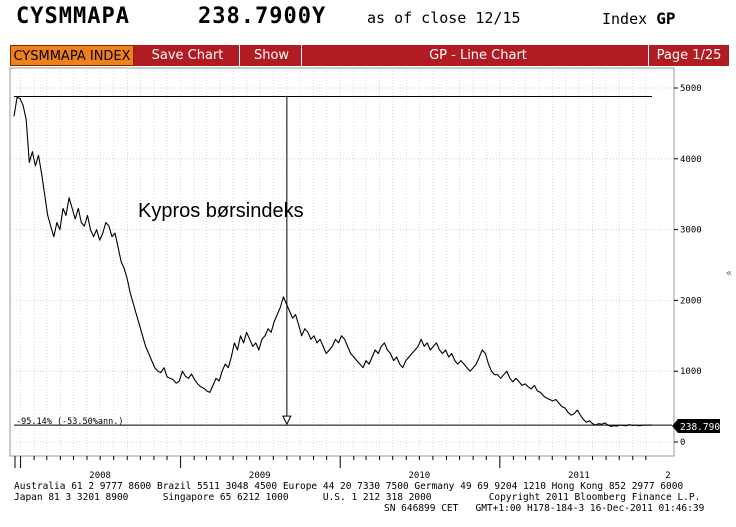  Describe the element at coordinates (287, 420) in the screenshot. I see `marker-arrow-icon` at that location.